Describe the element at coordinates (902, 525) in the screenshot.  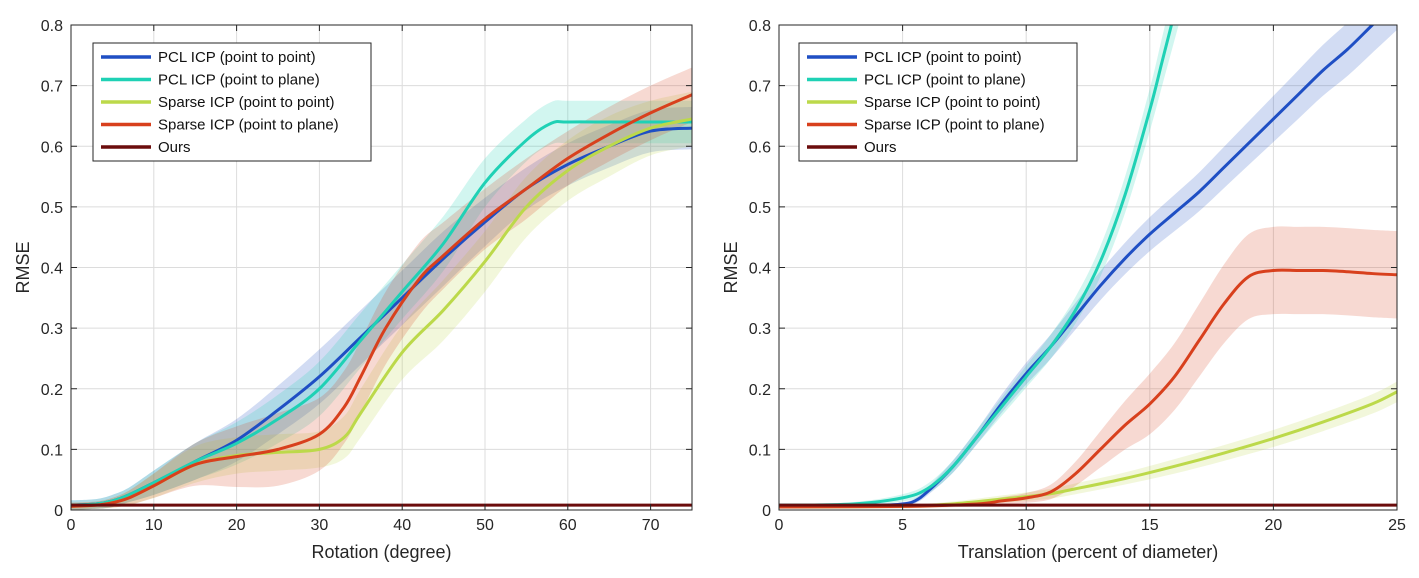
I see `x-tick-label: 5` at that location.